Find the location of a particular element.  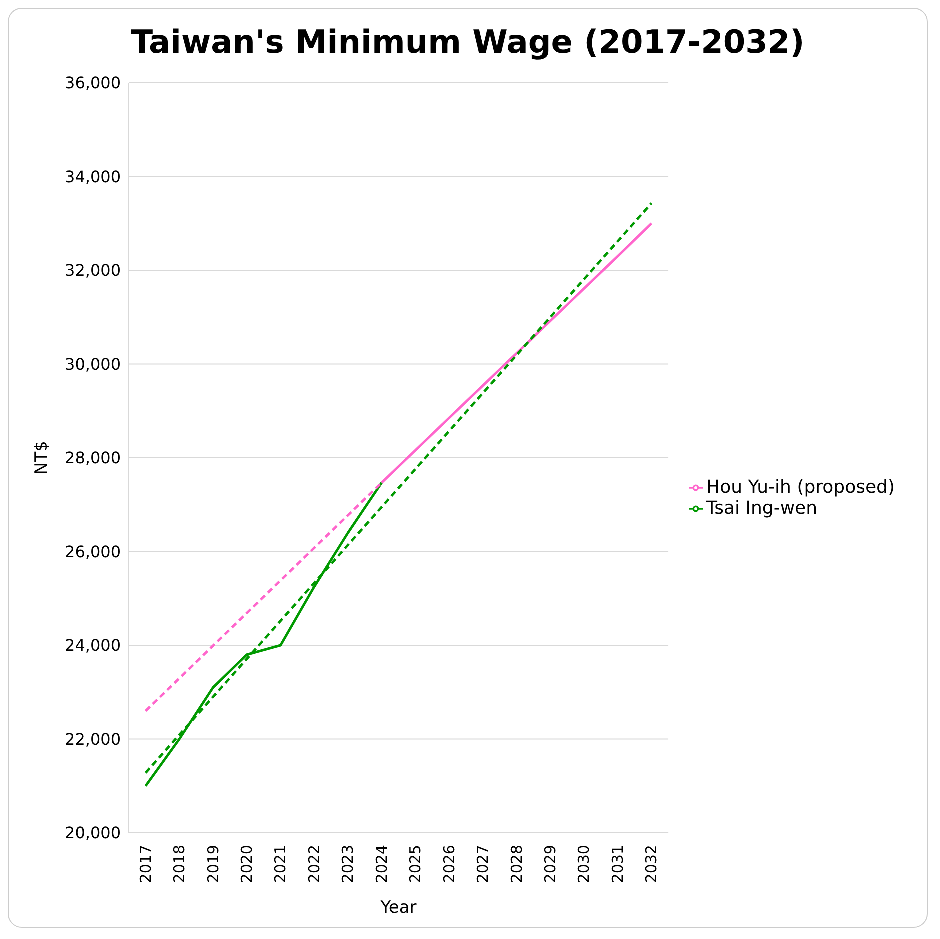

x-tick-label: 2032 is located at coordinates (651, 864).